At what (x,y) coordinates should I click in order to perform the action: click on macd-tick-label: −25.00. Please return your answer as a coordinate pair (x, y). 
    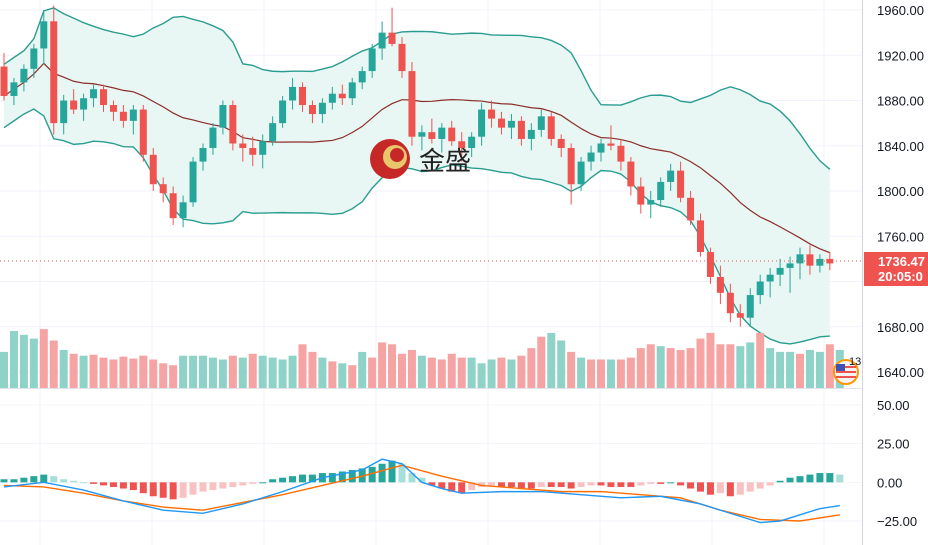
    Looking at the image, I should click on (897, 521).